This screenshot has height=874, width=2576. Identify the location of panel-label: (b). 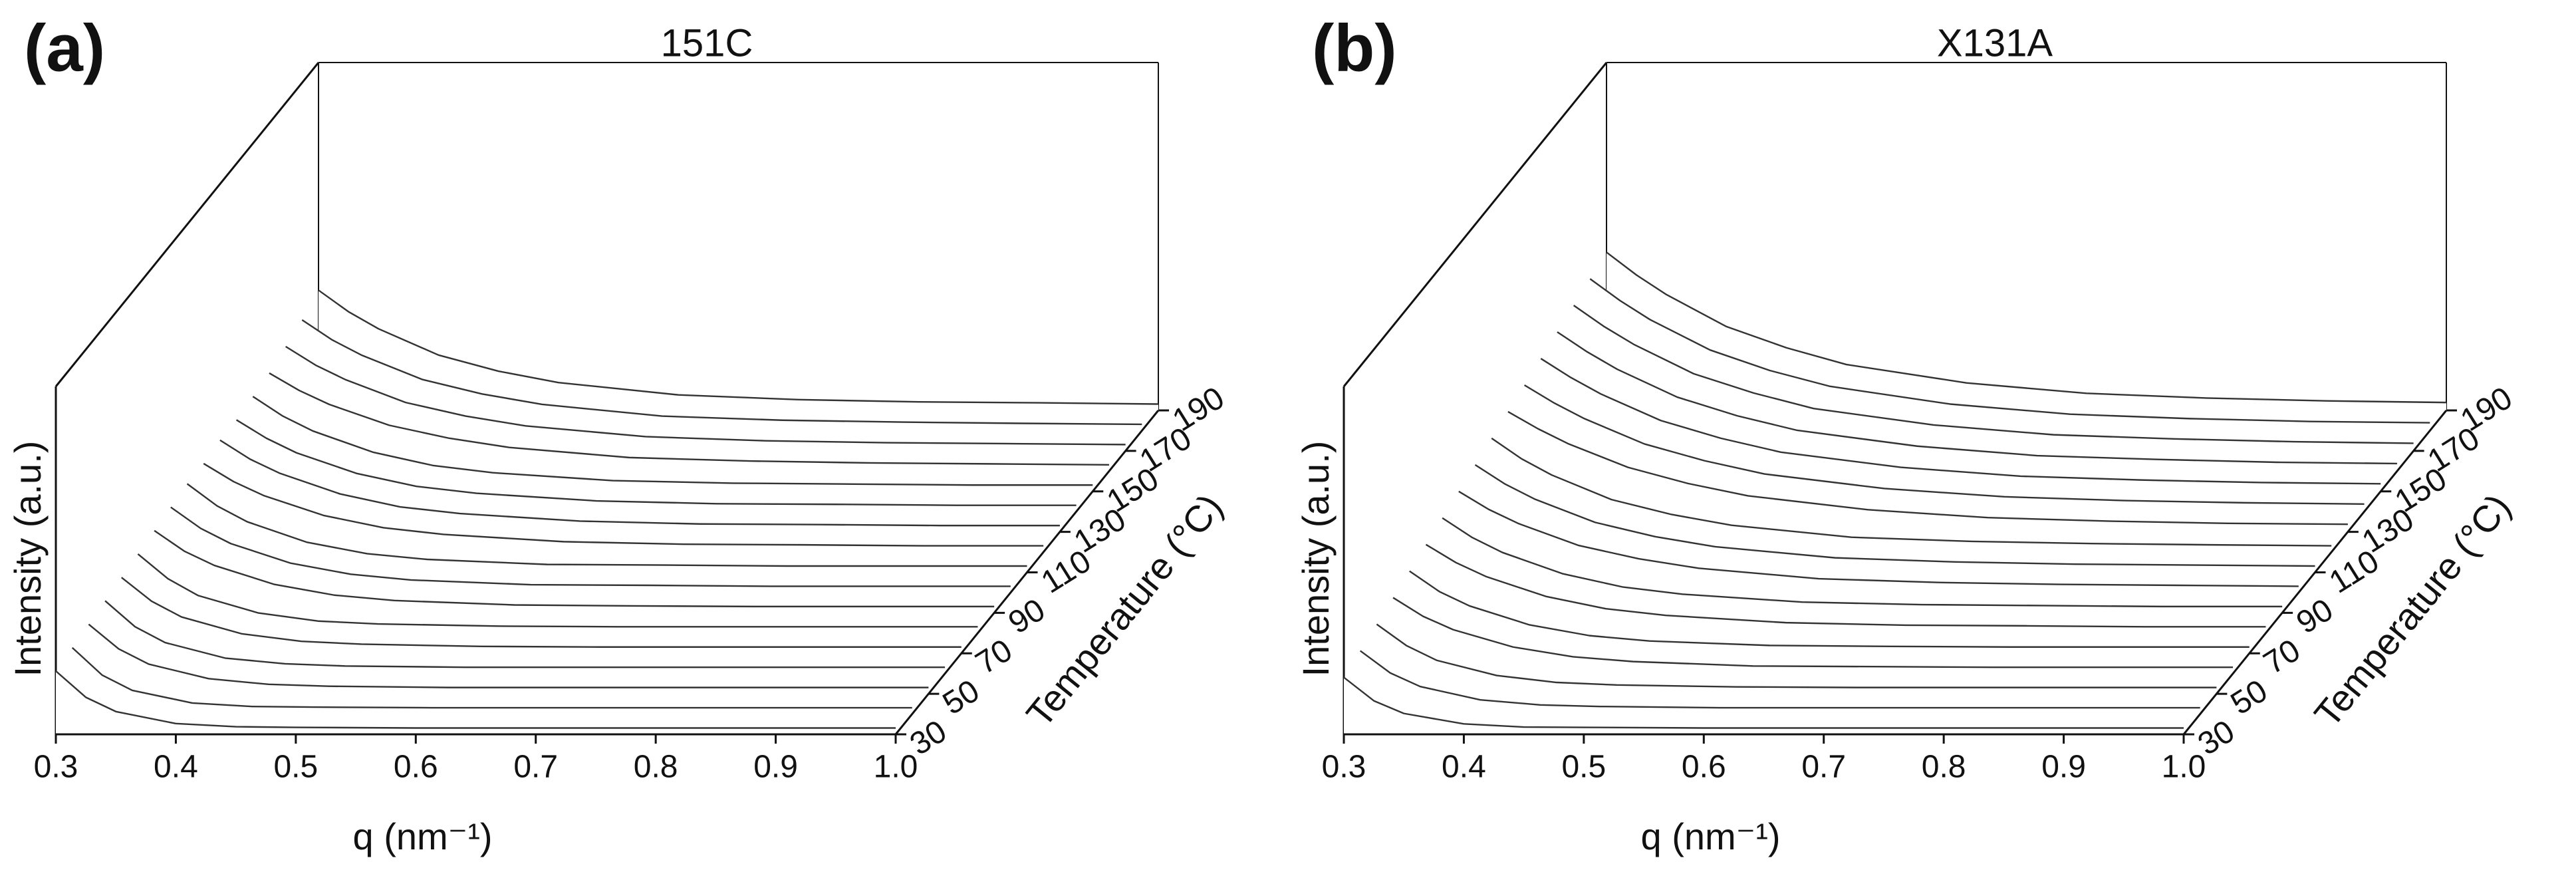
(1354, 48).